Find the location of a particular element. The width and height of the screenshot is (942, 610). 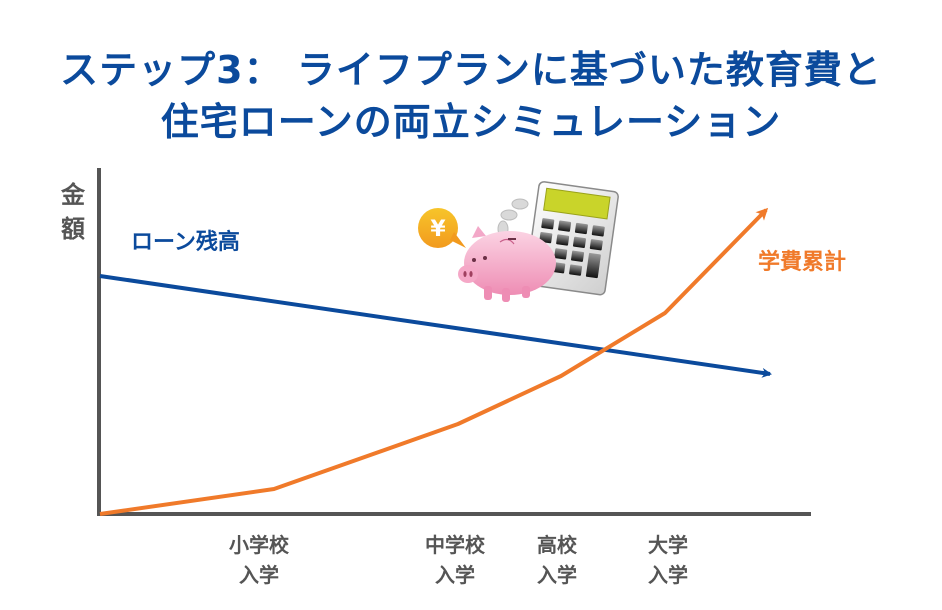

loan-balance-line is located at coordinates (435, 326).